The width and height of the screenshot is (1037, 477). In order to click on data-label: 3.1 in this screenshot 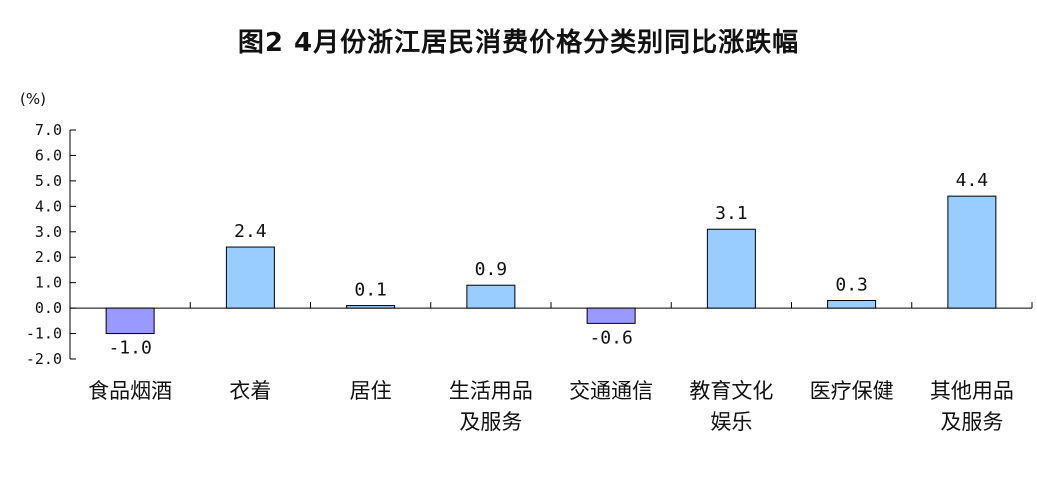, I will do `click(731, 213)`.